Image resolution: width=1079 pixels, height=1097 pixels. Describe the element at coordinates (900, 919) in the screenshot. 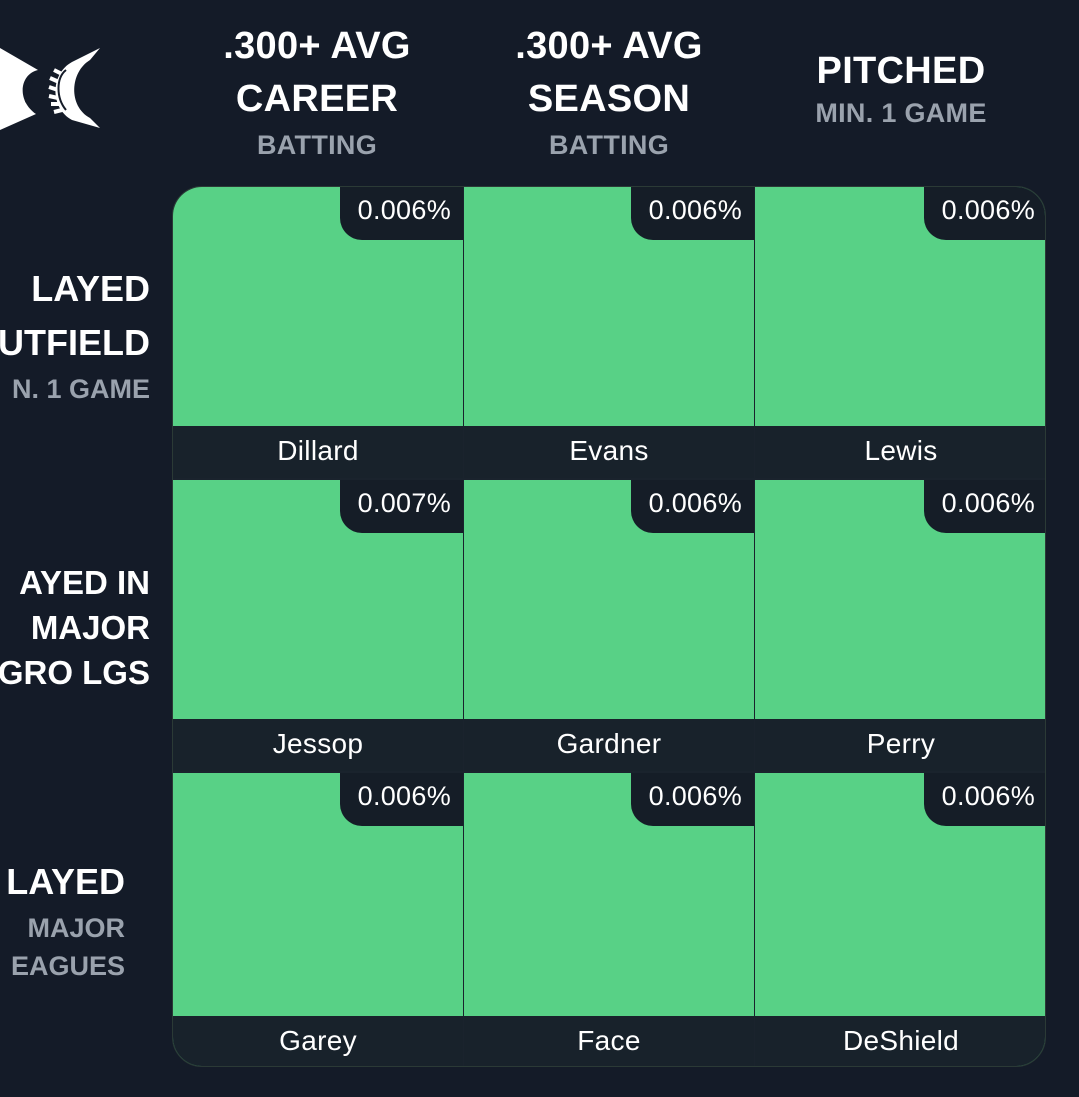

I see `grid-cell-r3-c3: 0.006% DeShield` at that location.